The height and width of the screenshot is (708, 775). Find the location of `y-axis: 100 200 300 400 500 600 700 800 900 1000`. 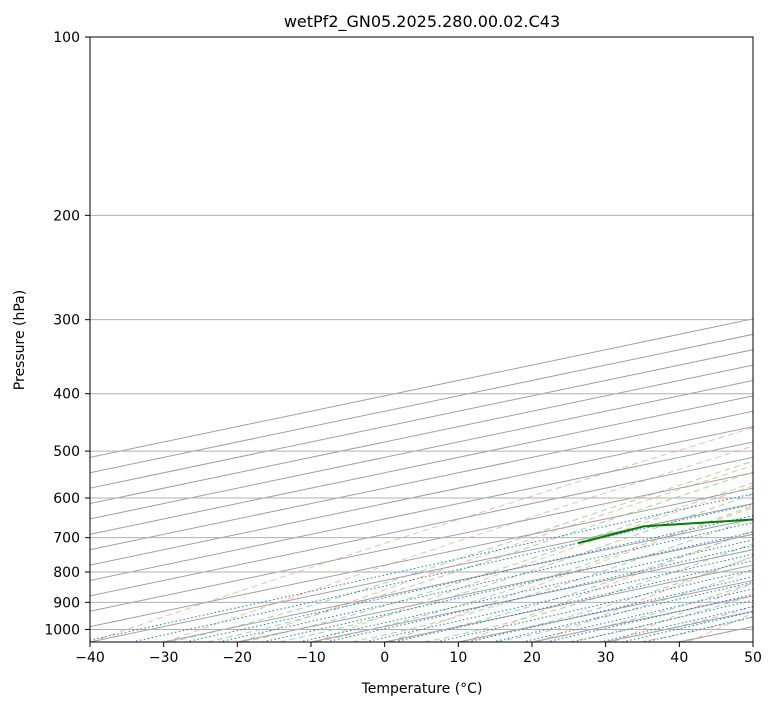

y-axis: 100 200 300 400 500 600 700 800 900 1000 is located at coordinates (67, 334).